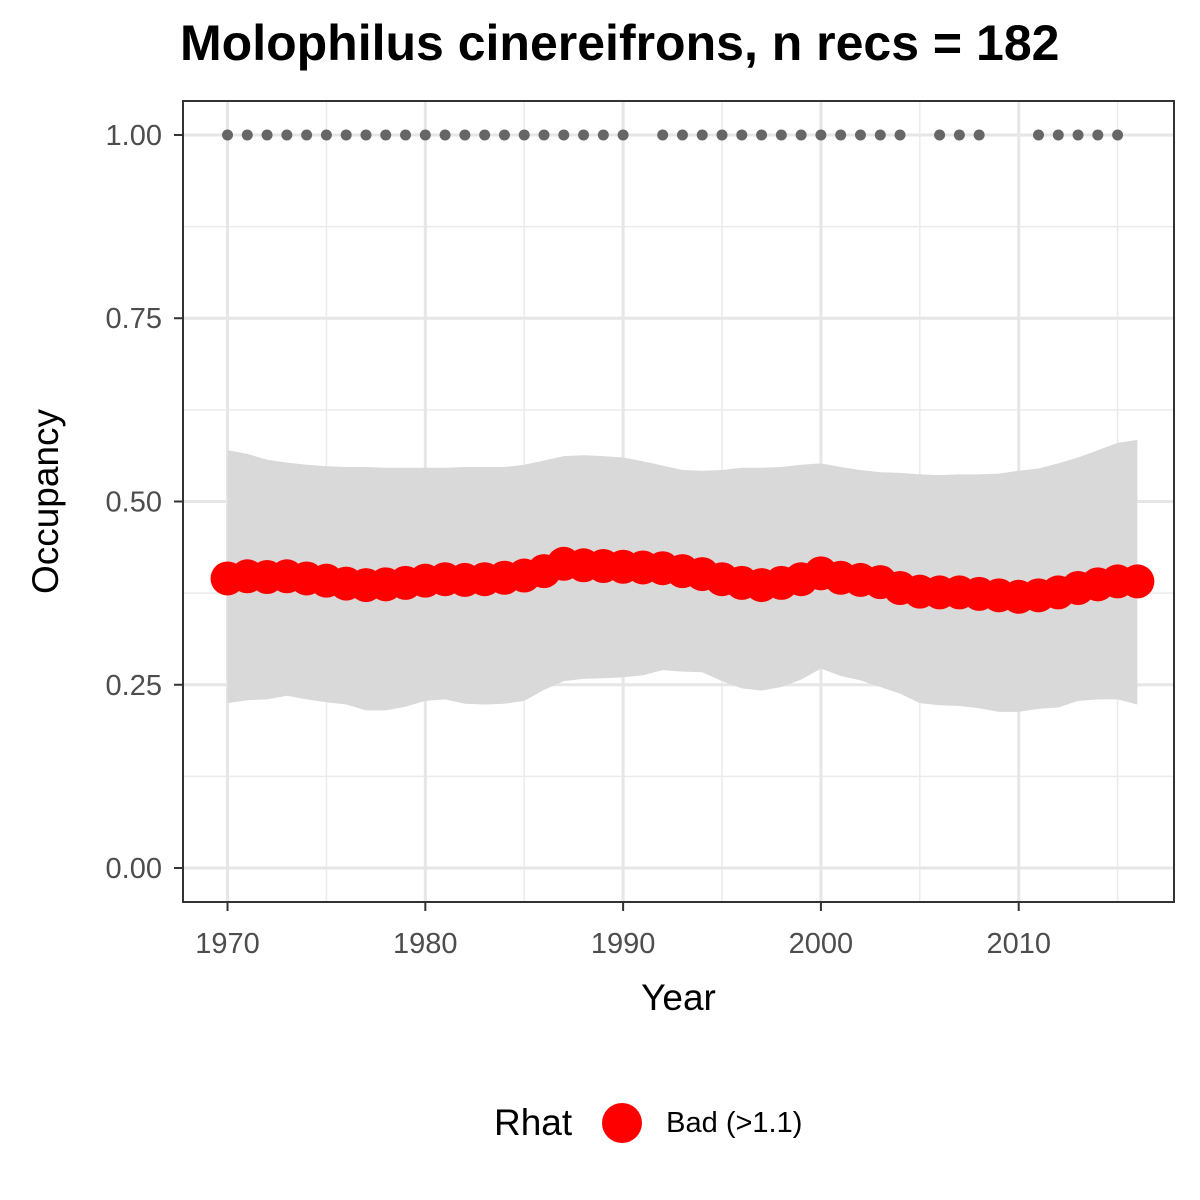  What do you see at coordinates (134, 869) in the screenshot?
I see `y-tick-label: 0.00` at bounding box center [134, 869].